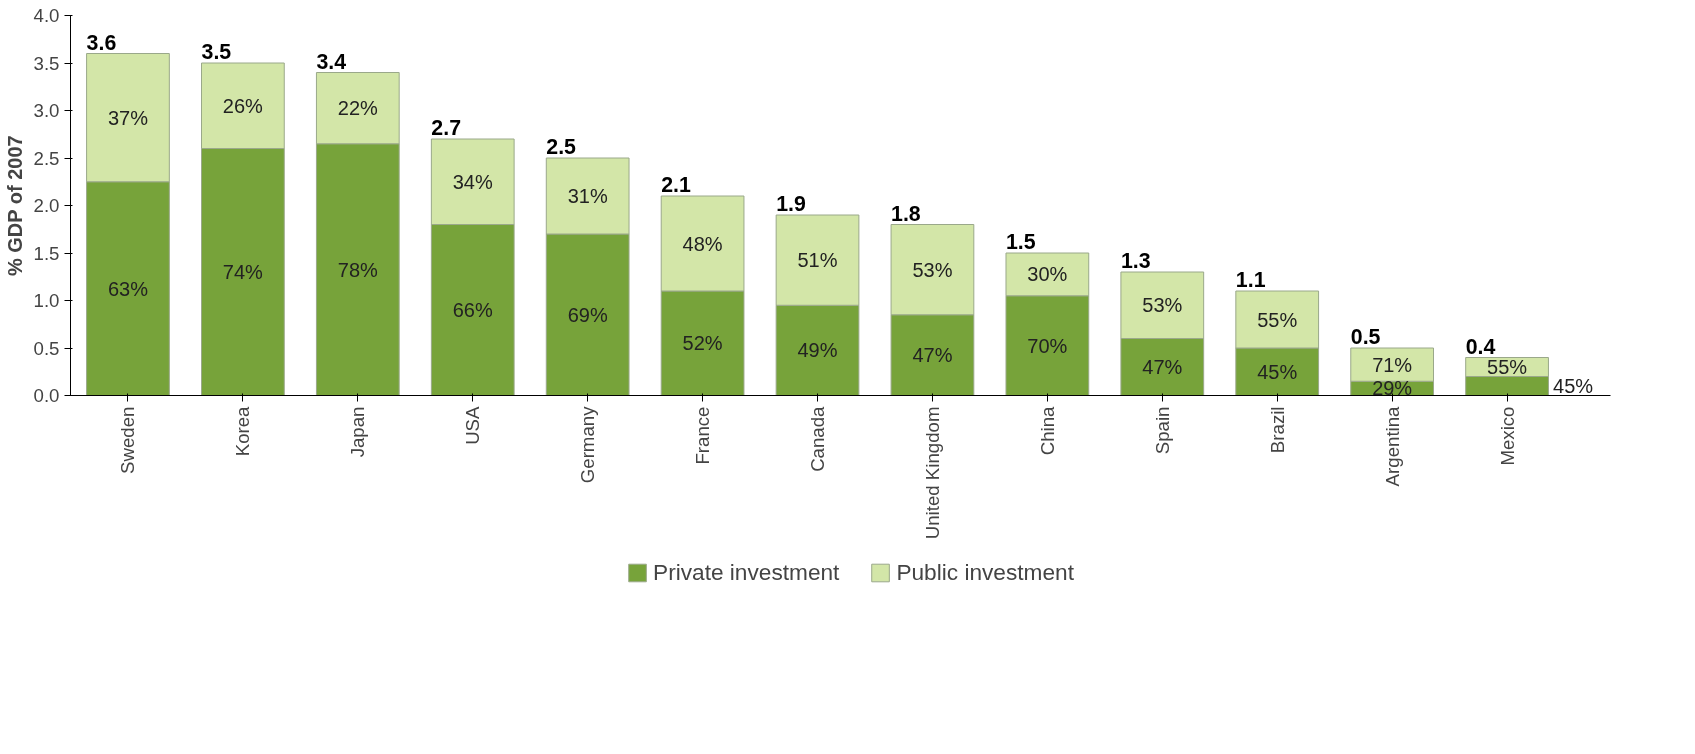 This screenshot has width=1695, height=754. What do you see at coordinates (1507, 436) in the screenshot?
I see `x-tick-label: Mexico` at bounding box center [1507, 436].